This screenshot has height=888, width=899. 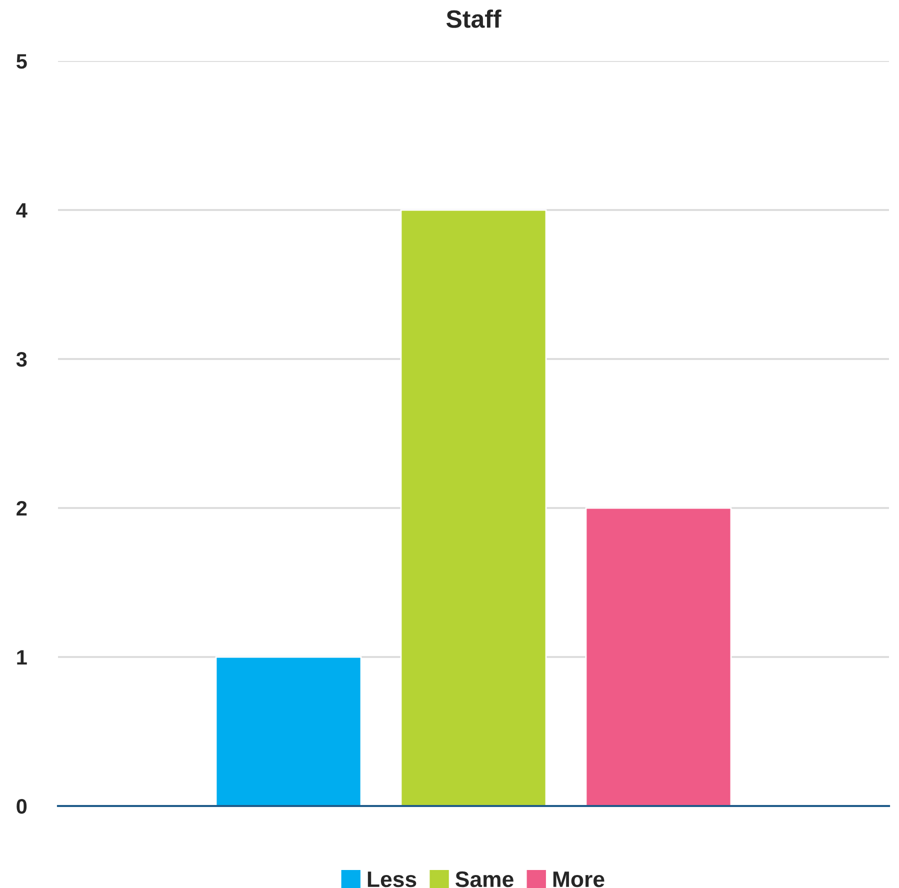 What do you see at coordinates (21, 806) in the screenshot?
I see `y-tick-label: 0` at bounding box center [21, 806].